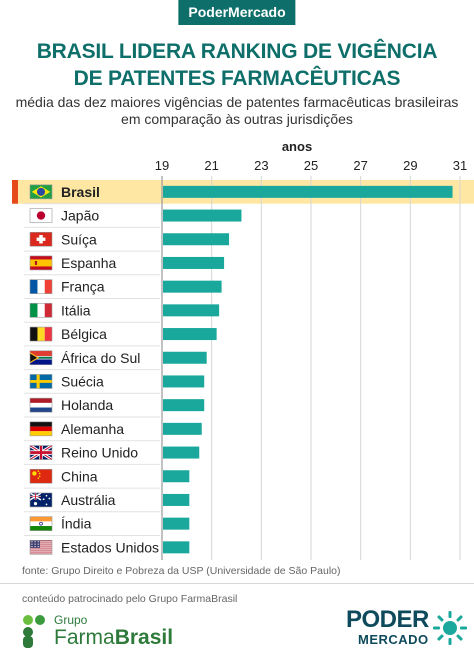  I want to click on category-label: Alemanha, so click(92, 429).